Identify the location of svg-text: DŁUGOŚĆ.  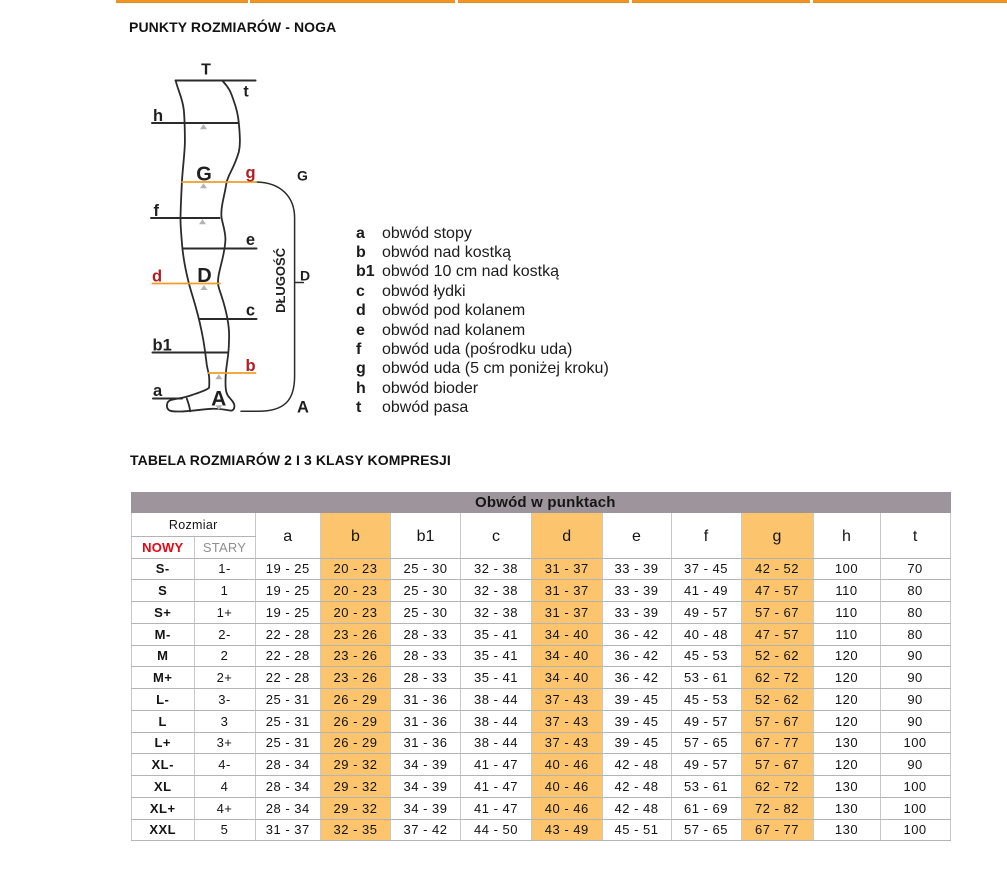
(280, 280).